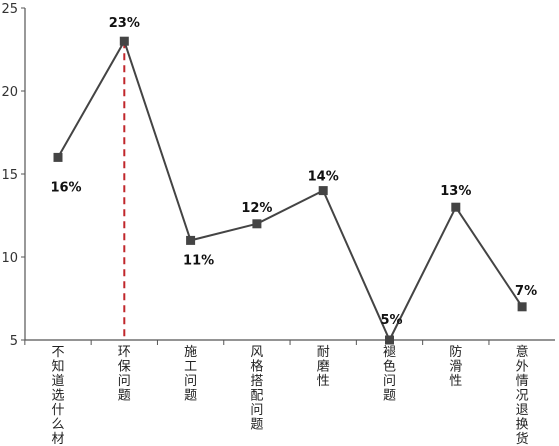 This screenshot has height=446, width=559. I want to click on category-label: 褪色问题, so click(389, 374).